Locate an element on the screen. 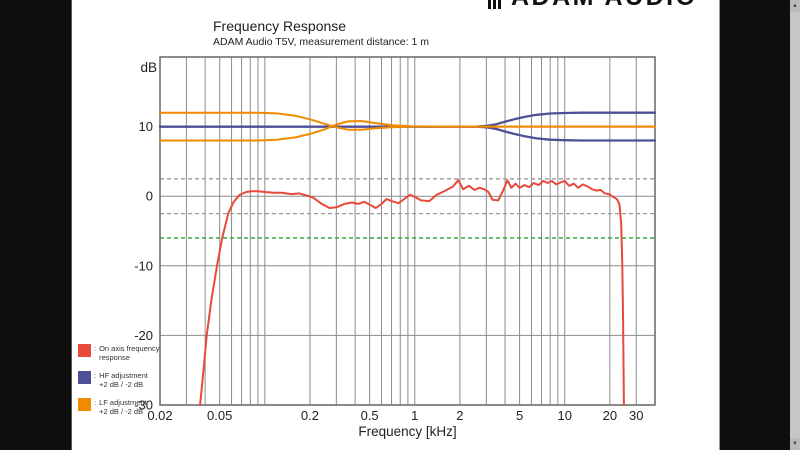 The width and height of the screenshot is (800, 450). legend-label-on-axis: On axis frequency response is located at coordinates (129, 353).